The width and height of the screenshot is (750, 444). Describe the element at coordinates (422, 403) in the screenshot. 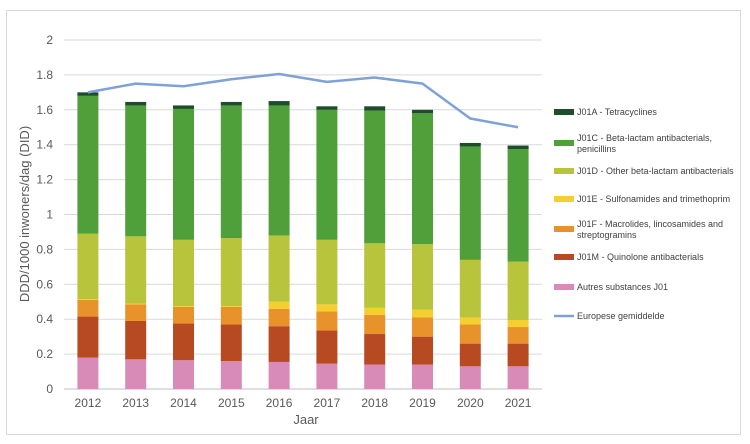

I see `x-tick-label: 2019` at that location.